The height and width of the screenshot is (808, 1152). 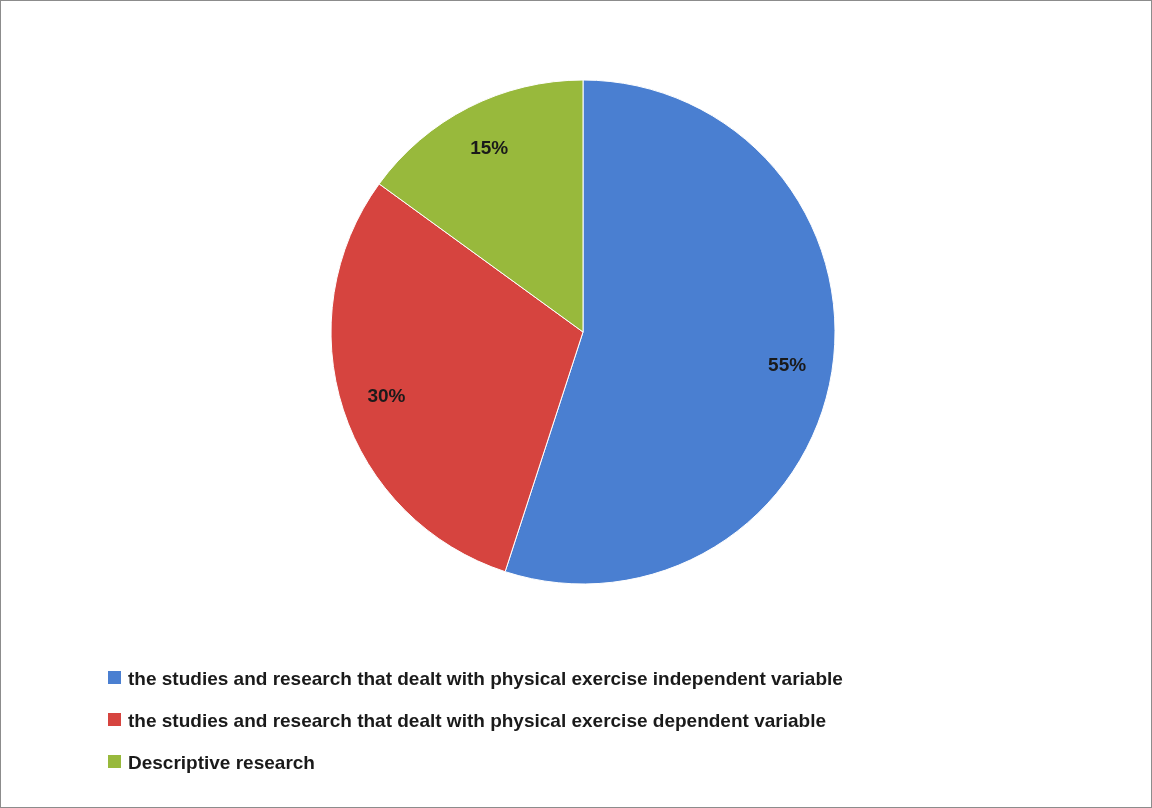 I want to click on legend-label: Descriptive research, so click(x=221, y=762).